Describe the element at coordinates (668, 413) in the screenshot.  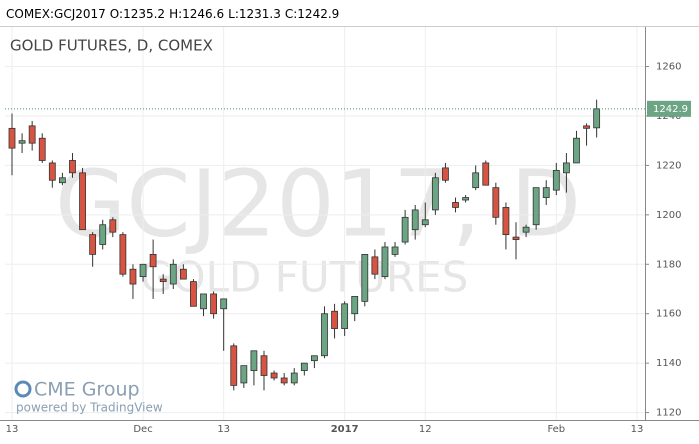
I see `y-tick-label: 1120` at that location.